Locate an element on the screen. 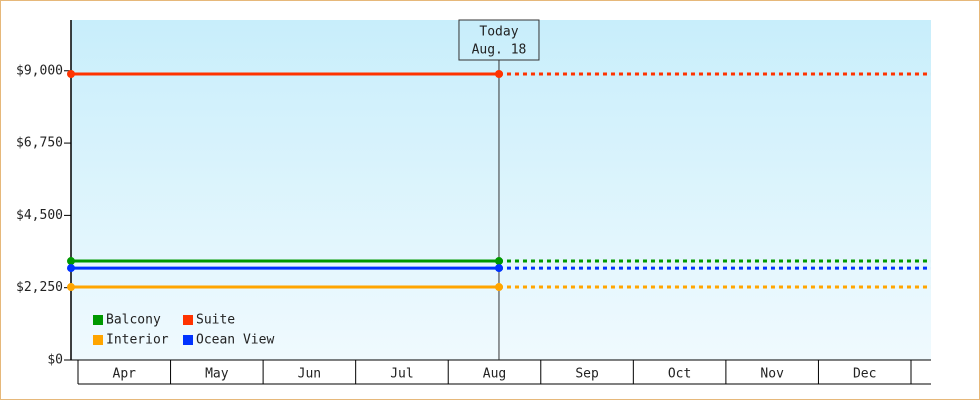 This screenshot has height=400, width=980. x-tick-label: Sep is located at coordinates (587, 374).